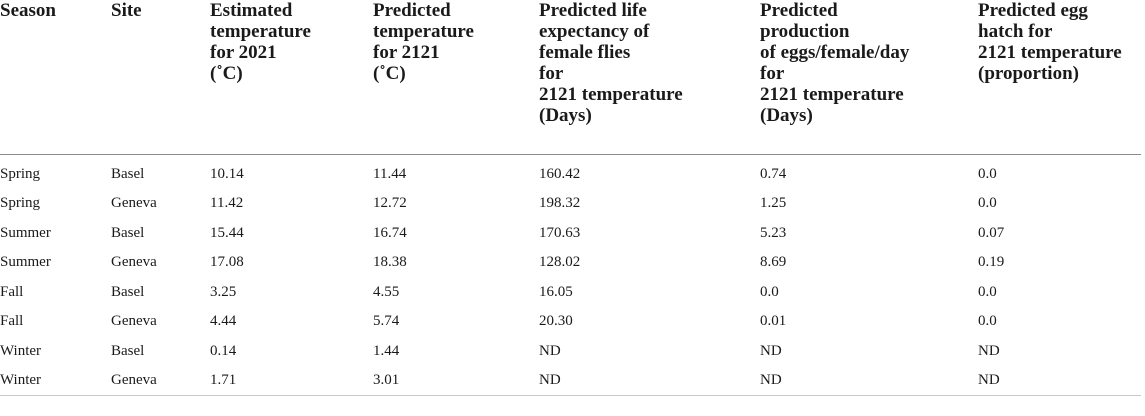 This screenshot has width=1145, height=416. What do you see at coordinates (227, 203) in the screenshot?
I see `cell-estimated-temperature: 11.42` at bounding box center [227, 203].